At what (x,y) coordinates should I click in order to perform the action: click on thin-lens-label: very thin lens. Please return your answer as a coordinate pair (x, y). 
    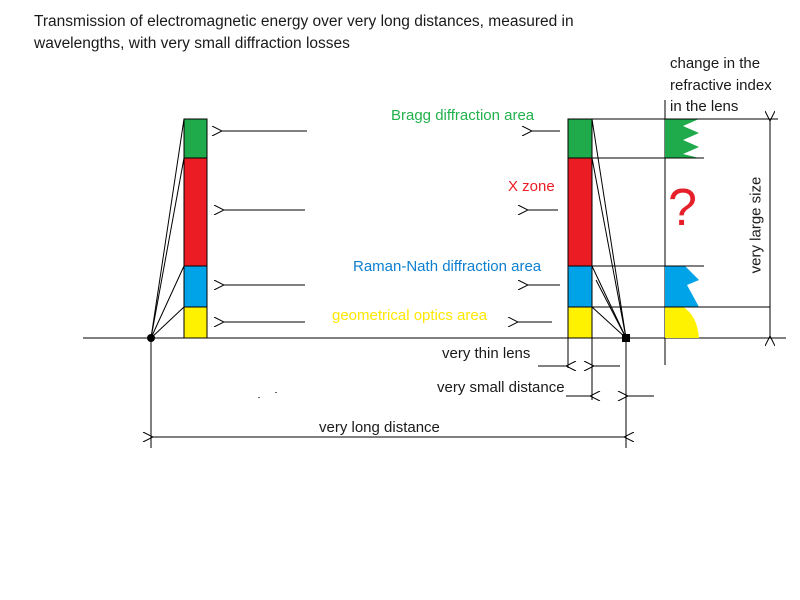
    Looking at the image, I should click on (486, 353).